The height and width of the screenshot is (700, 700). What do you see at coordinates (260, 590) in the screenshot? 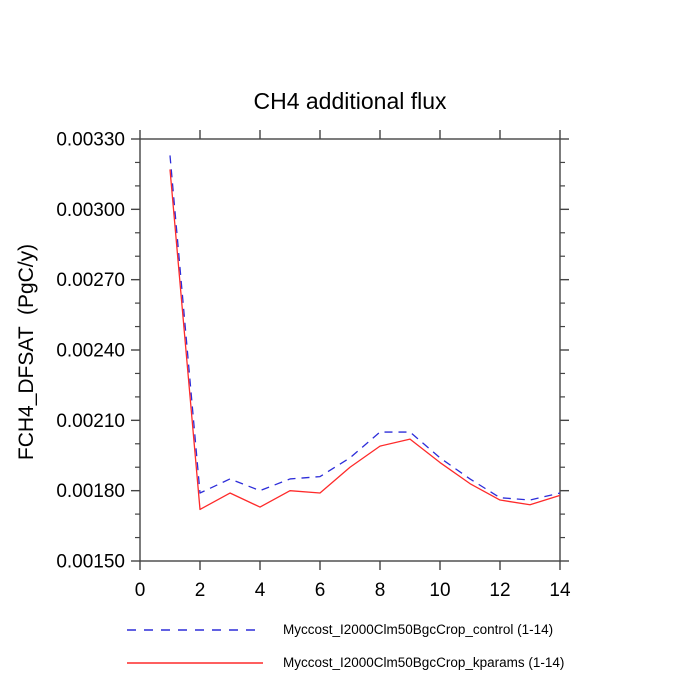
I see `x-tick-label: 4` at bounding box center [260, 590].